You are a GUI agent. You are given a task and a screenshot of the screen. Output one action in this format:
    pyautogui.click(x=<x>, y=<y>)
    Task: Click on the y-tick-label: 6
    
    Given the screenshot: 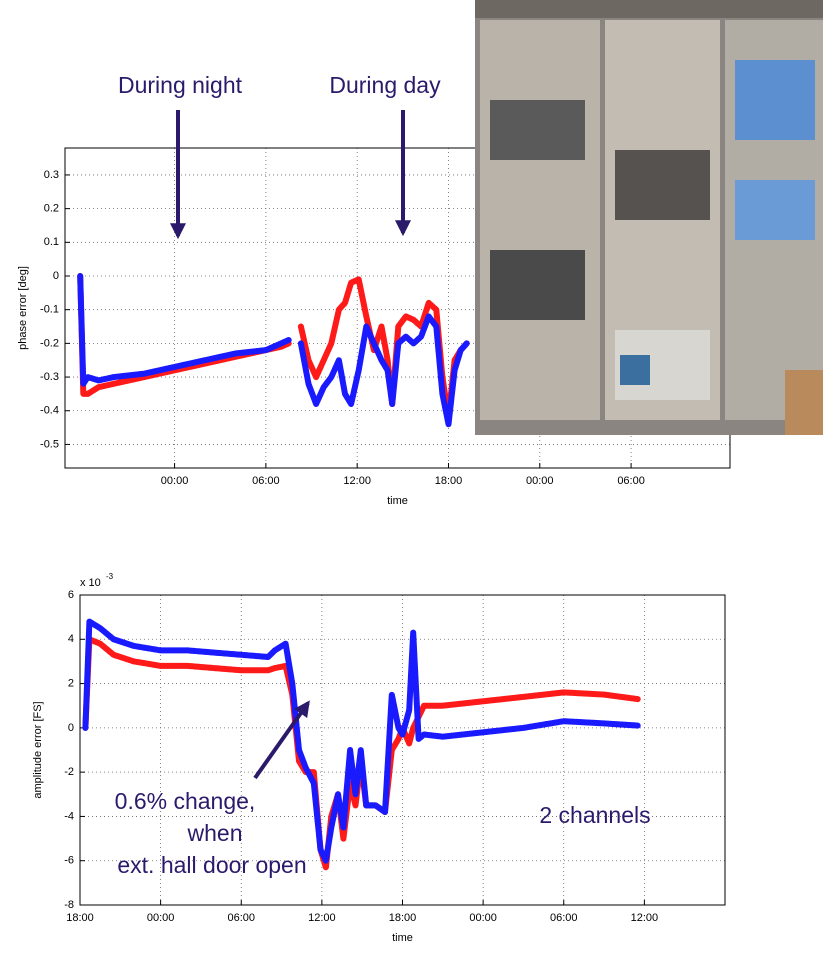 What is the action you would take?
    pyautogui.click(x=71, y=595)
    